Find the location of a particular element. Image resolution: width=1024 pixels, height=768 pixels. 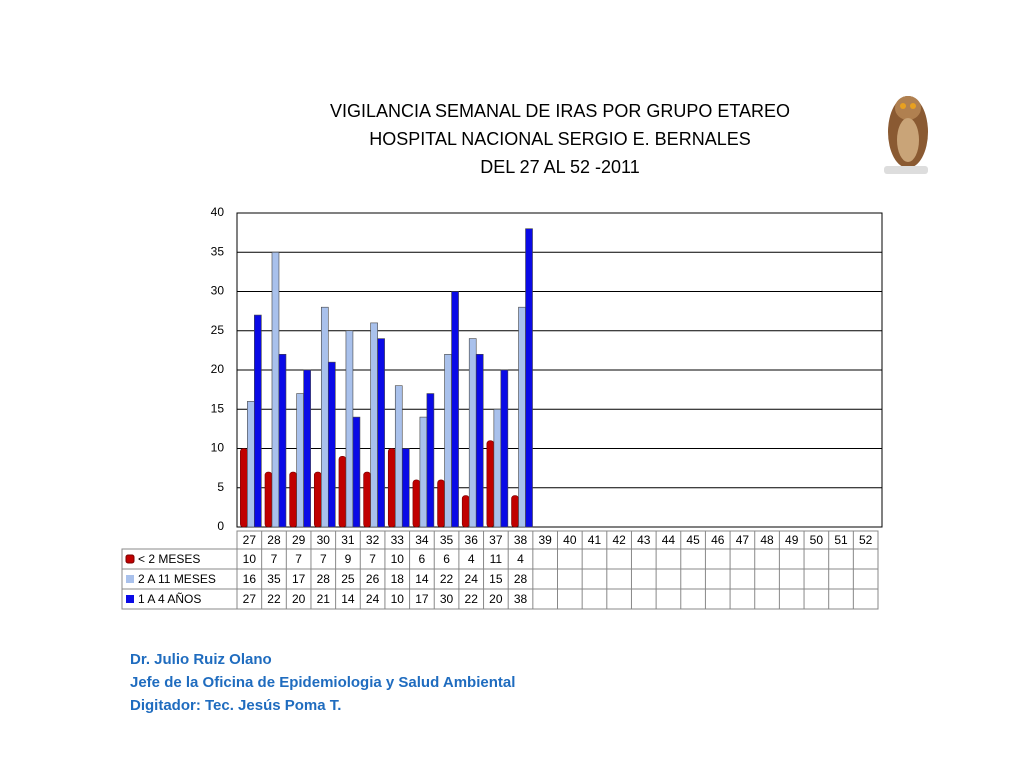

table-value: 21 is located at coordinates (324, 599).